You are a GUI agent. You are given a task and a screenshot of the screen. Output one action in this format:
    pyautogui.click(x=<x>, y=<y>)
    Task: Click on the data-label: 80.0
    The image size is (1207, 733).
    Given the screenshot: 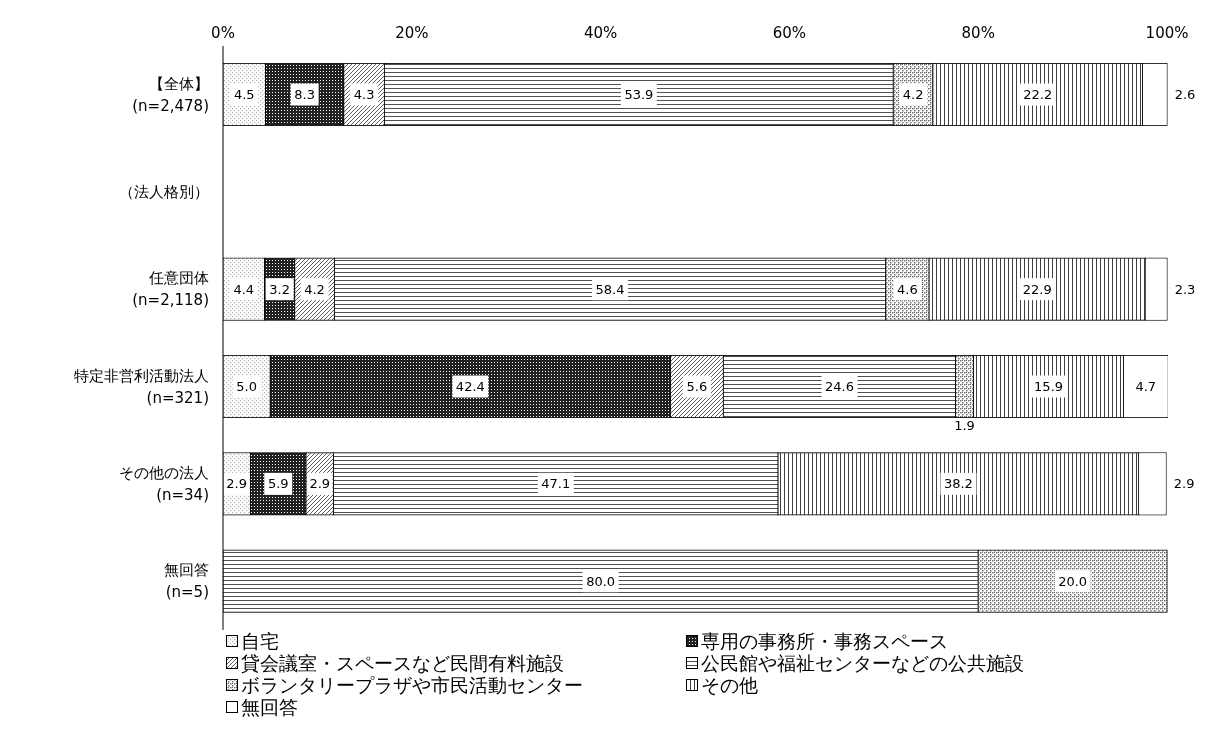 What is the action you would take?
    pyautogui.click(x=601, y=581)
    